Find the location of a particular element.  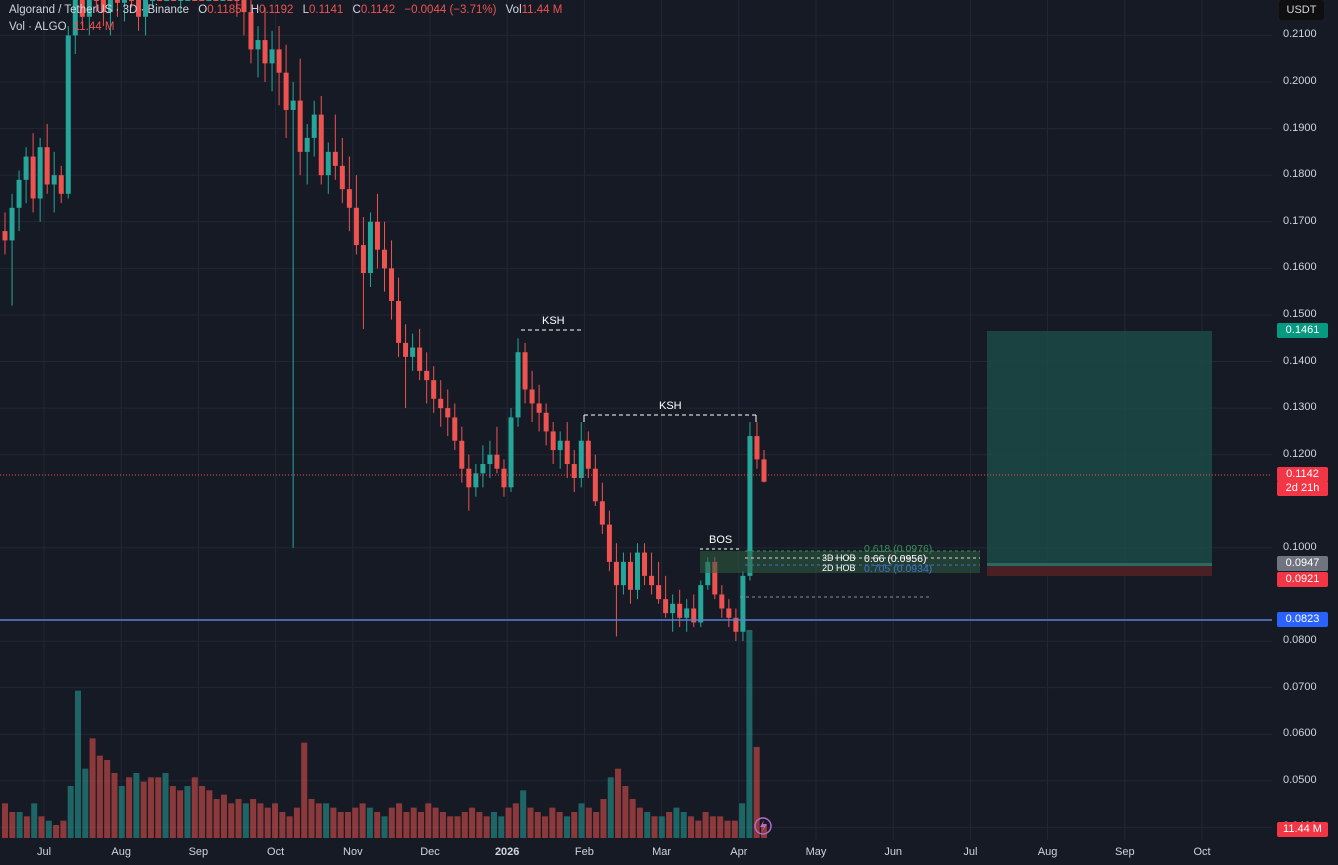

low-value: 0.1141 is located at coordinates (326, 10).